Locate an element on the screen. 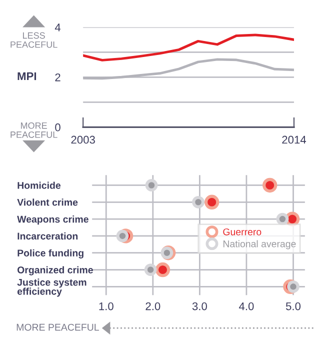 The image size is (322, 340). y-tick-label: Homicide is located at coordinates (39, 185).